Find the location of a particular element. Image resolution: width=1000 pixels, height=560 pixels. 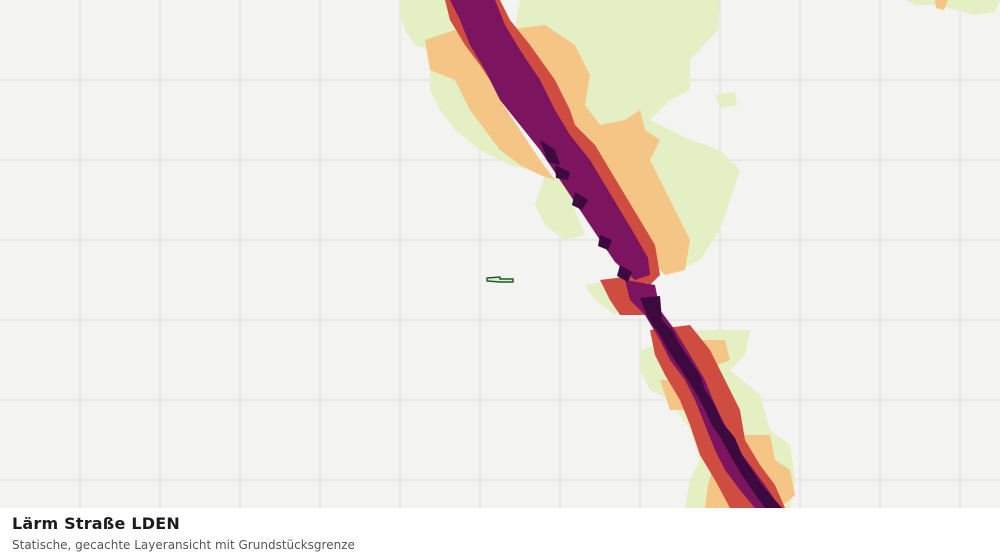

parcel-boundary is located at coordinates (500, 279).